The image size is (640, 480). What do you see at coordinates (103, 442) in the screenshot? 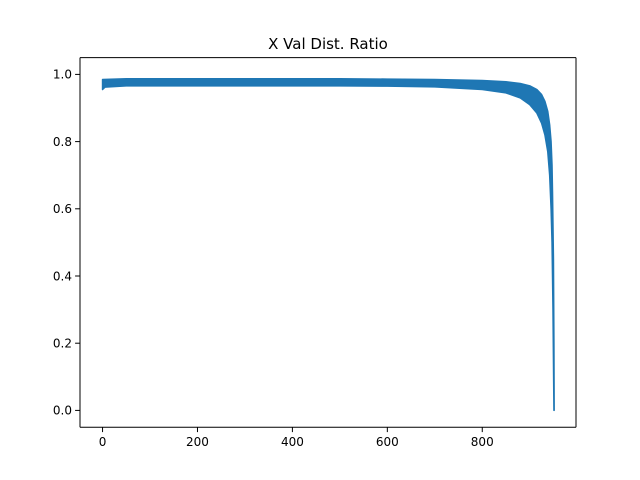
I see `x-tick-label-0: 0` at bounding box center [103, 442].